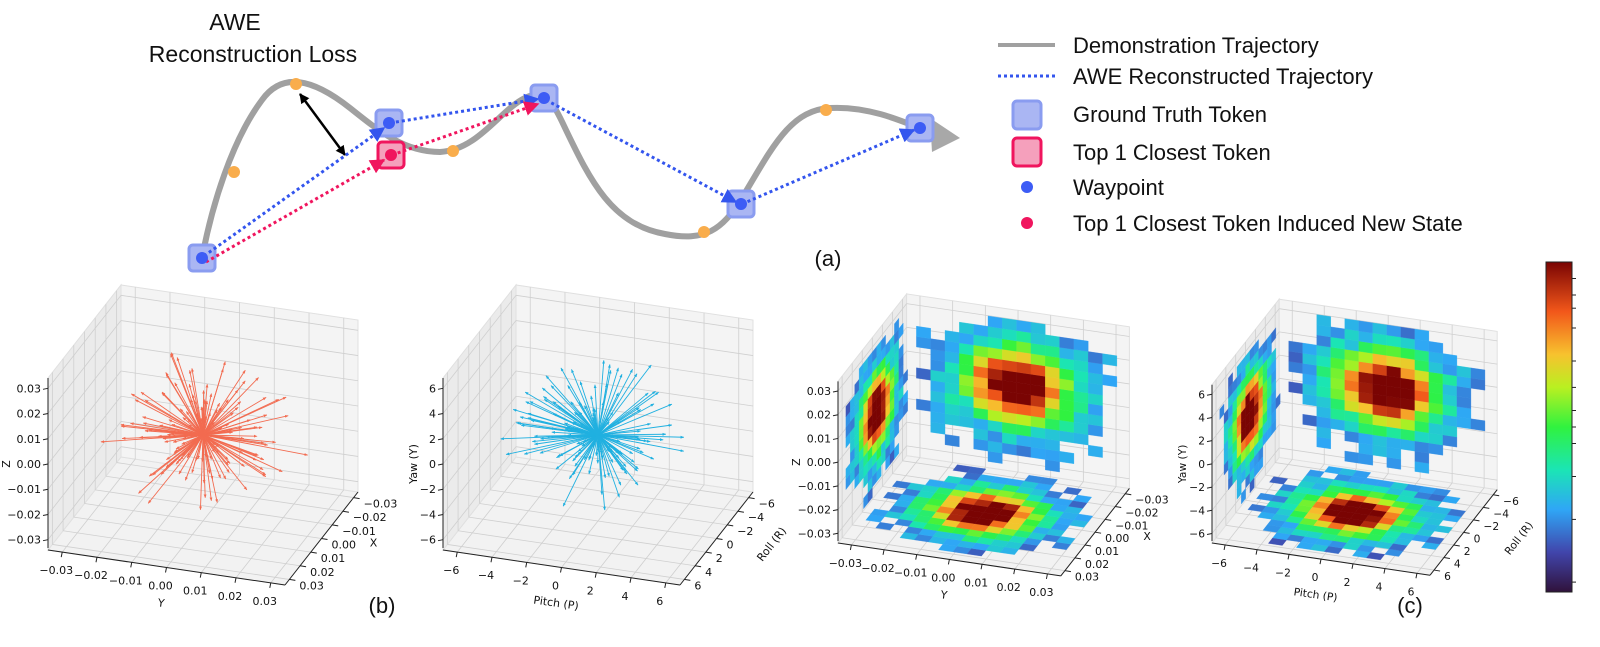  I want to click on x-tick-label: 0, so click(1477, 538).